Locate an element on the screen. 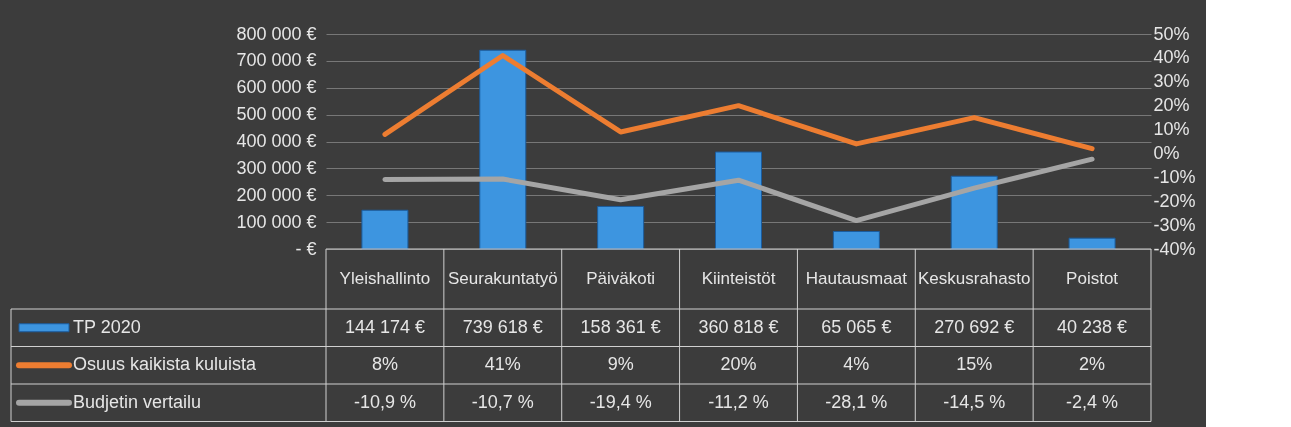 Image resolution: width=1291 pixels, height=427 pixels. y2-tick-label: 50% is located at coordinates (1171, 33).